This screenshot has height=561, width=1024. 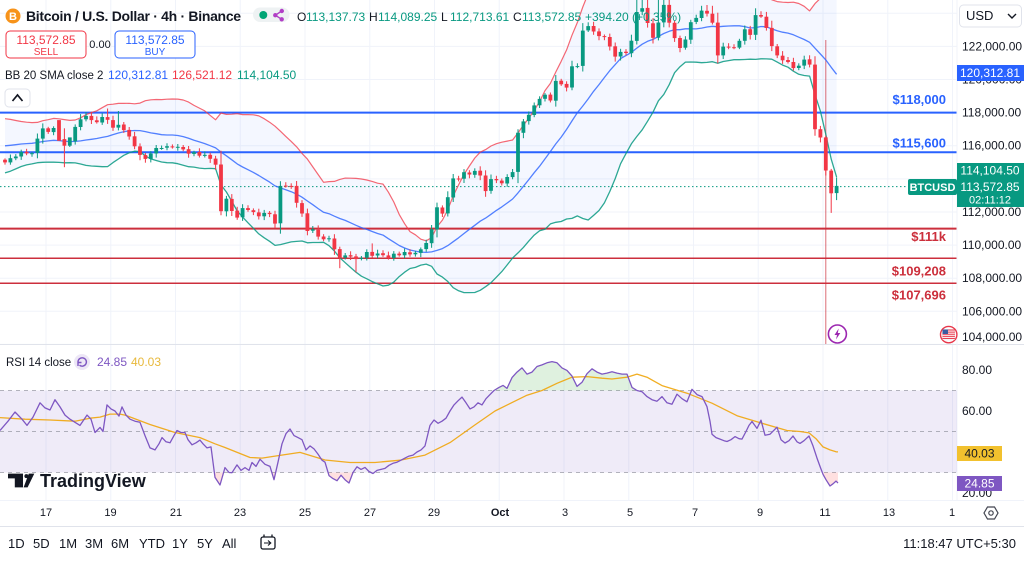 I want to click on svg-text: O, so click(x=301, y=17).